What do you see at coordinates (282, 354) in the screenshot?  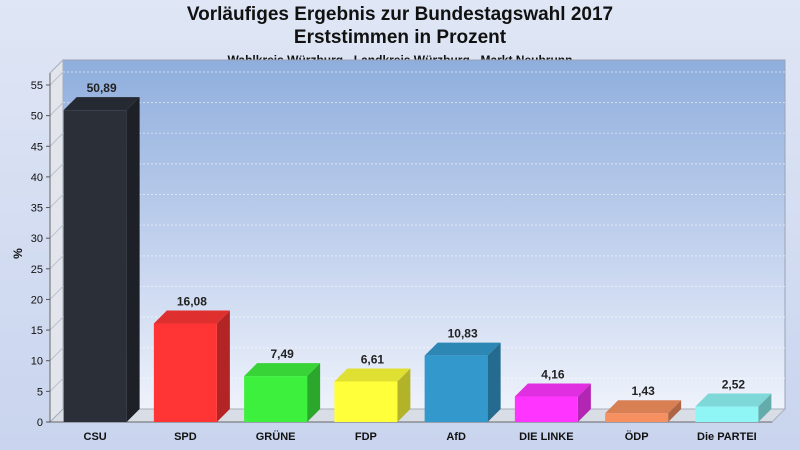 I see `bar-value-label: 7,49` at bounding box center [282, 354].